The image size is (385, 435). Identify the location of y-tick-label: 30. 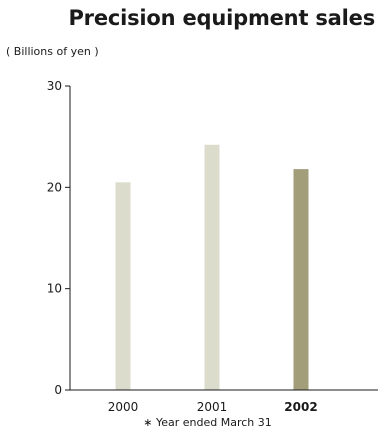
(54, 86).